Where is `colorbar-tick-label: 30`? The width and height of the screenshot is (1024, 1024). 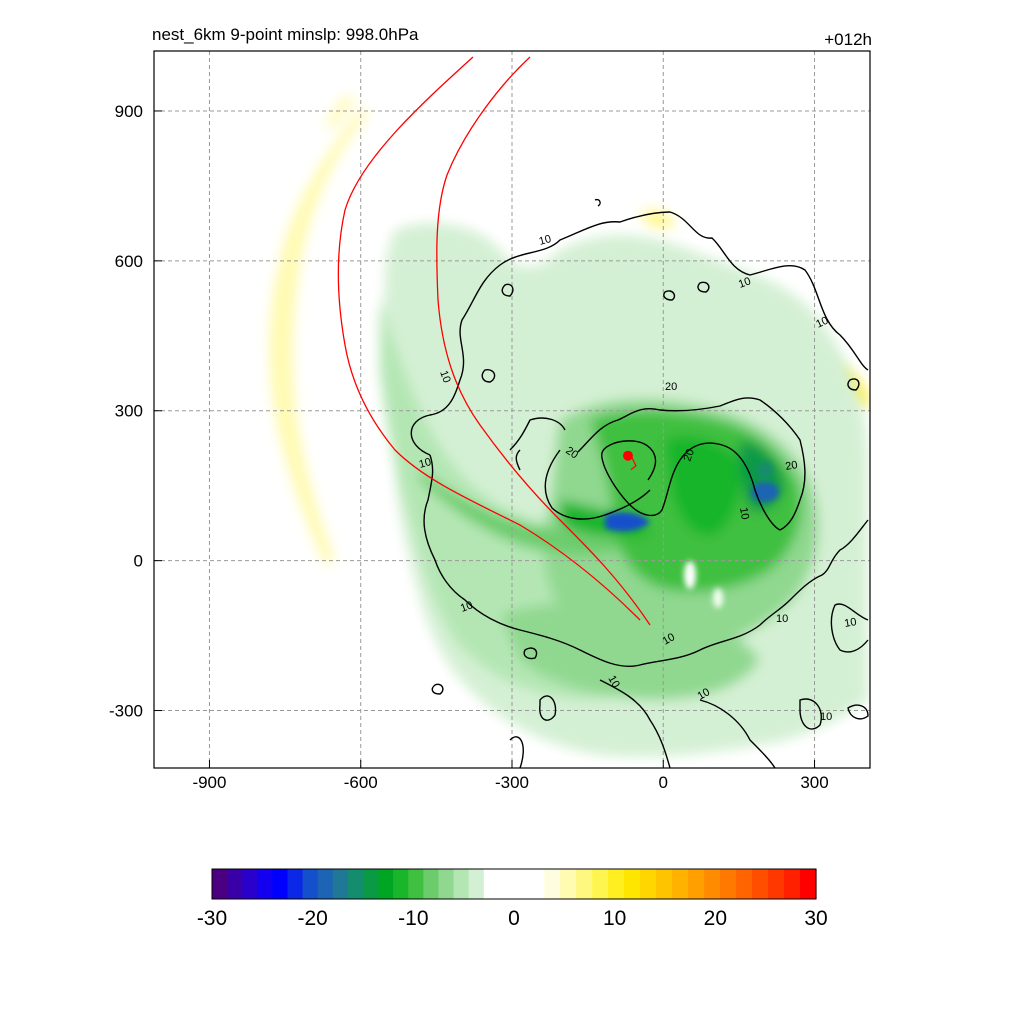 colorbar-tick-label: 30 is located at coordinates (815, 918).